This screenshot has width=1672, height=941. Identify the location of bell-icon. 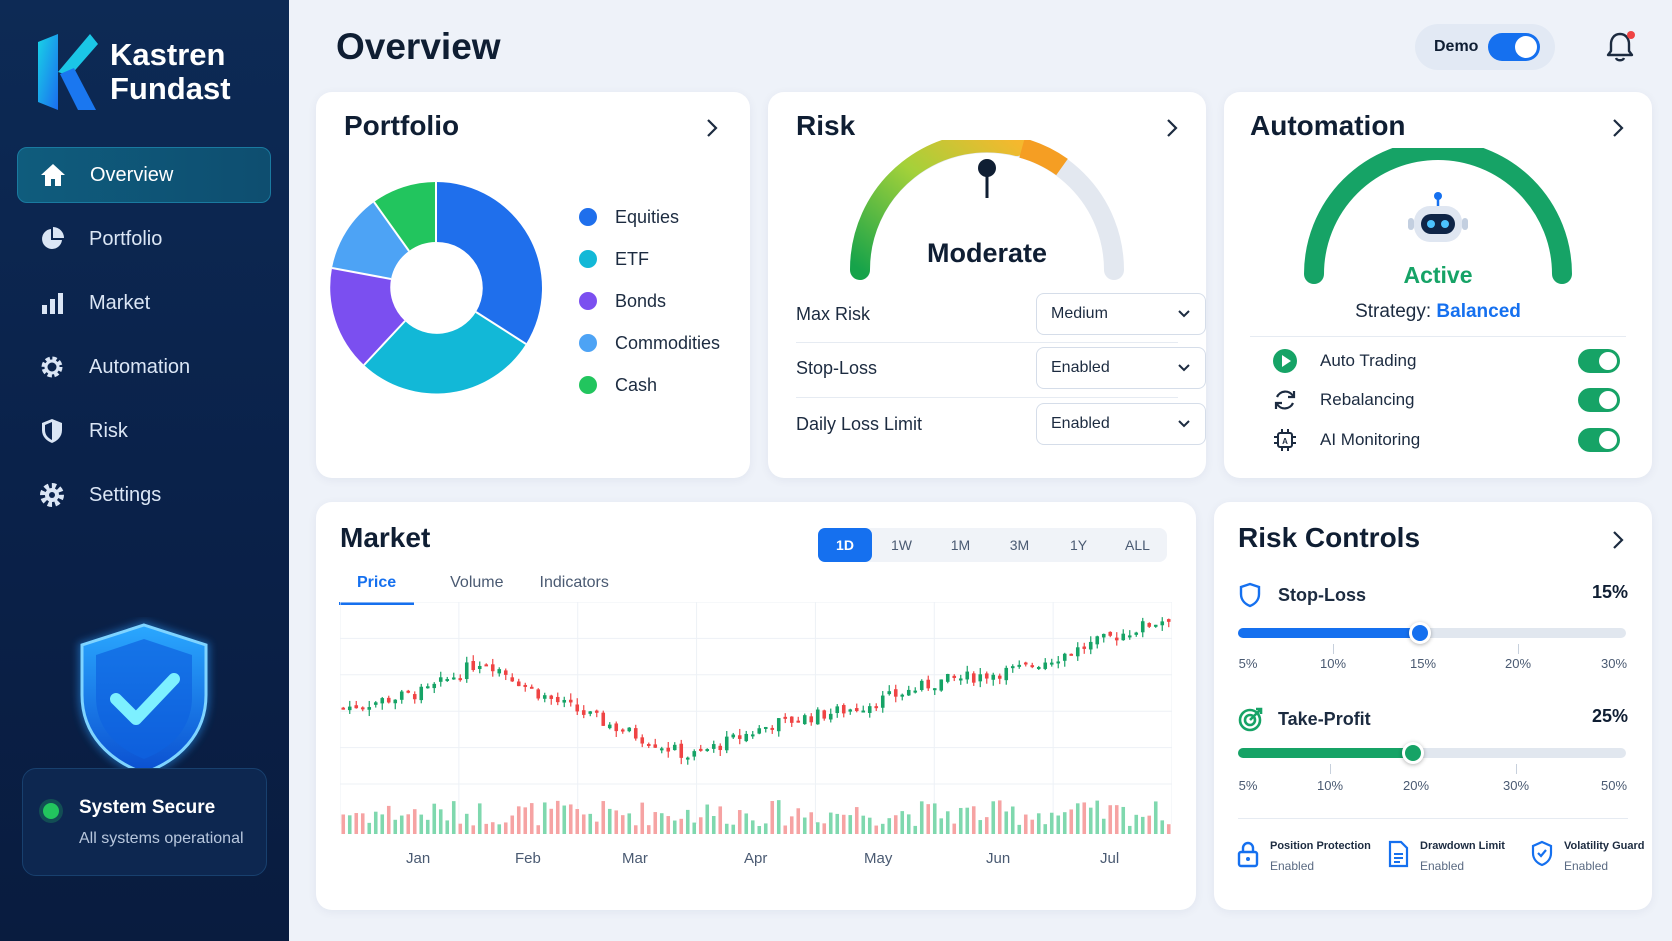
(1620, 47).